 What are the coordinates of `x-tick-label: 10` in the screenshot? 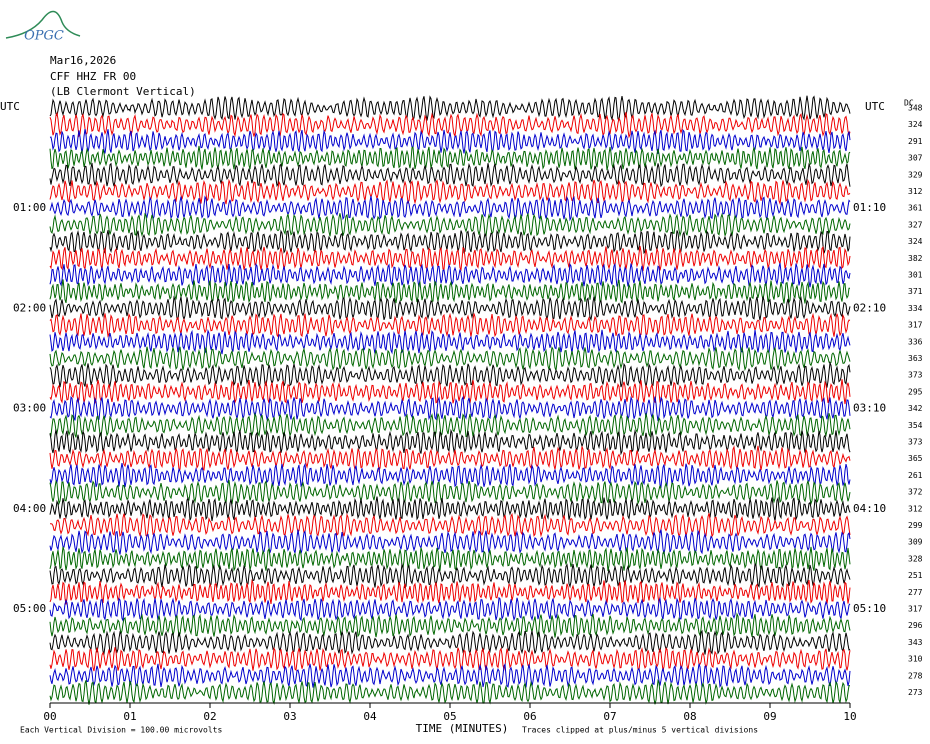 It's located at (849, 716).